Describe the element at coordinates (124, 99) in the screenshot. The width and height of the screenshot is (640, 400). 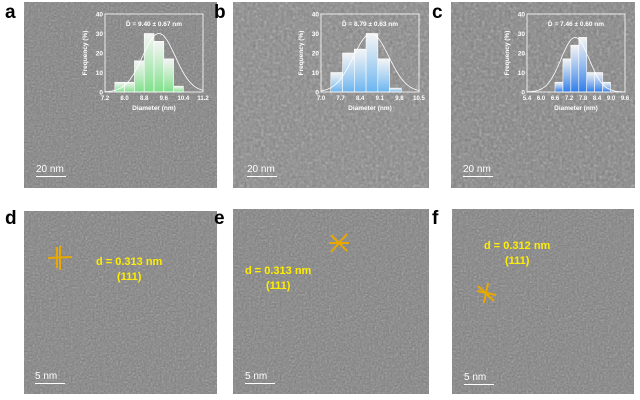
I see `x-tick-label: 8.0` at that location.